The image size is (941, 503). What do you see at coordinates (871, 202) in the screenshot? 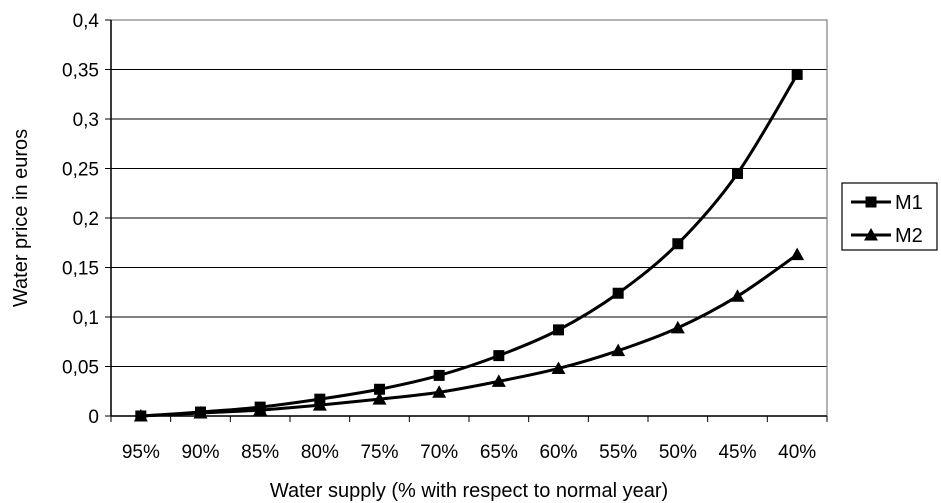
I see `legend-m1-square-marker` at bounding box center [871, 202].